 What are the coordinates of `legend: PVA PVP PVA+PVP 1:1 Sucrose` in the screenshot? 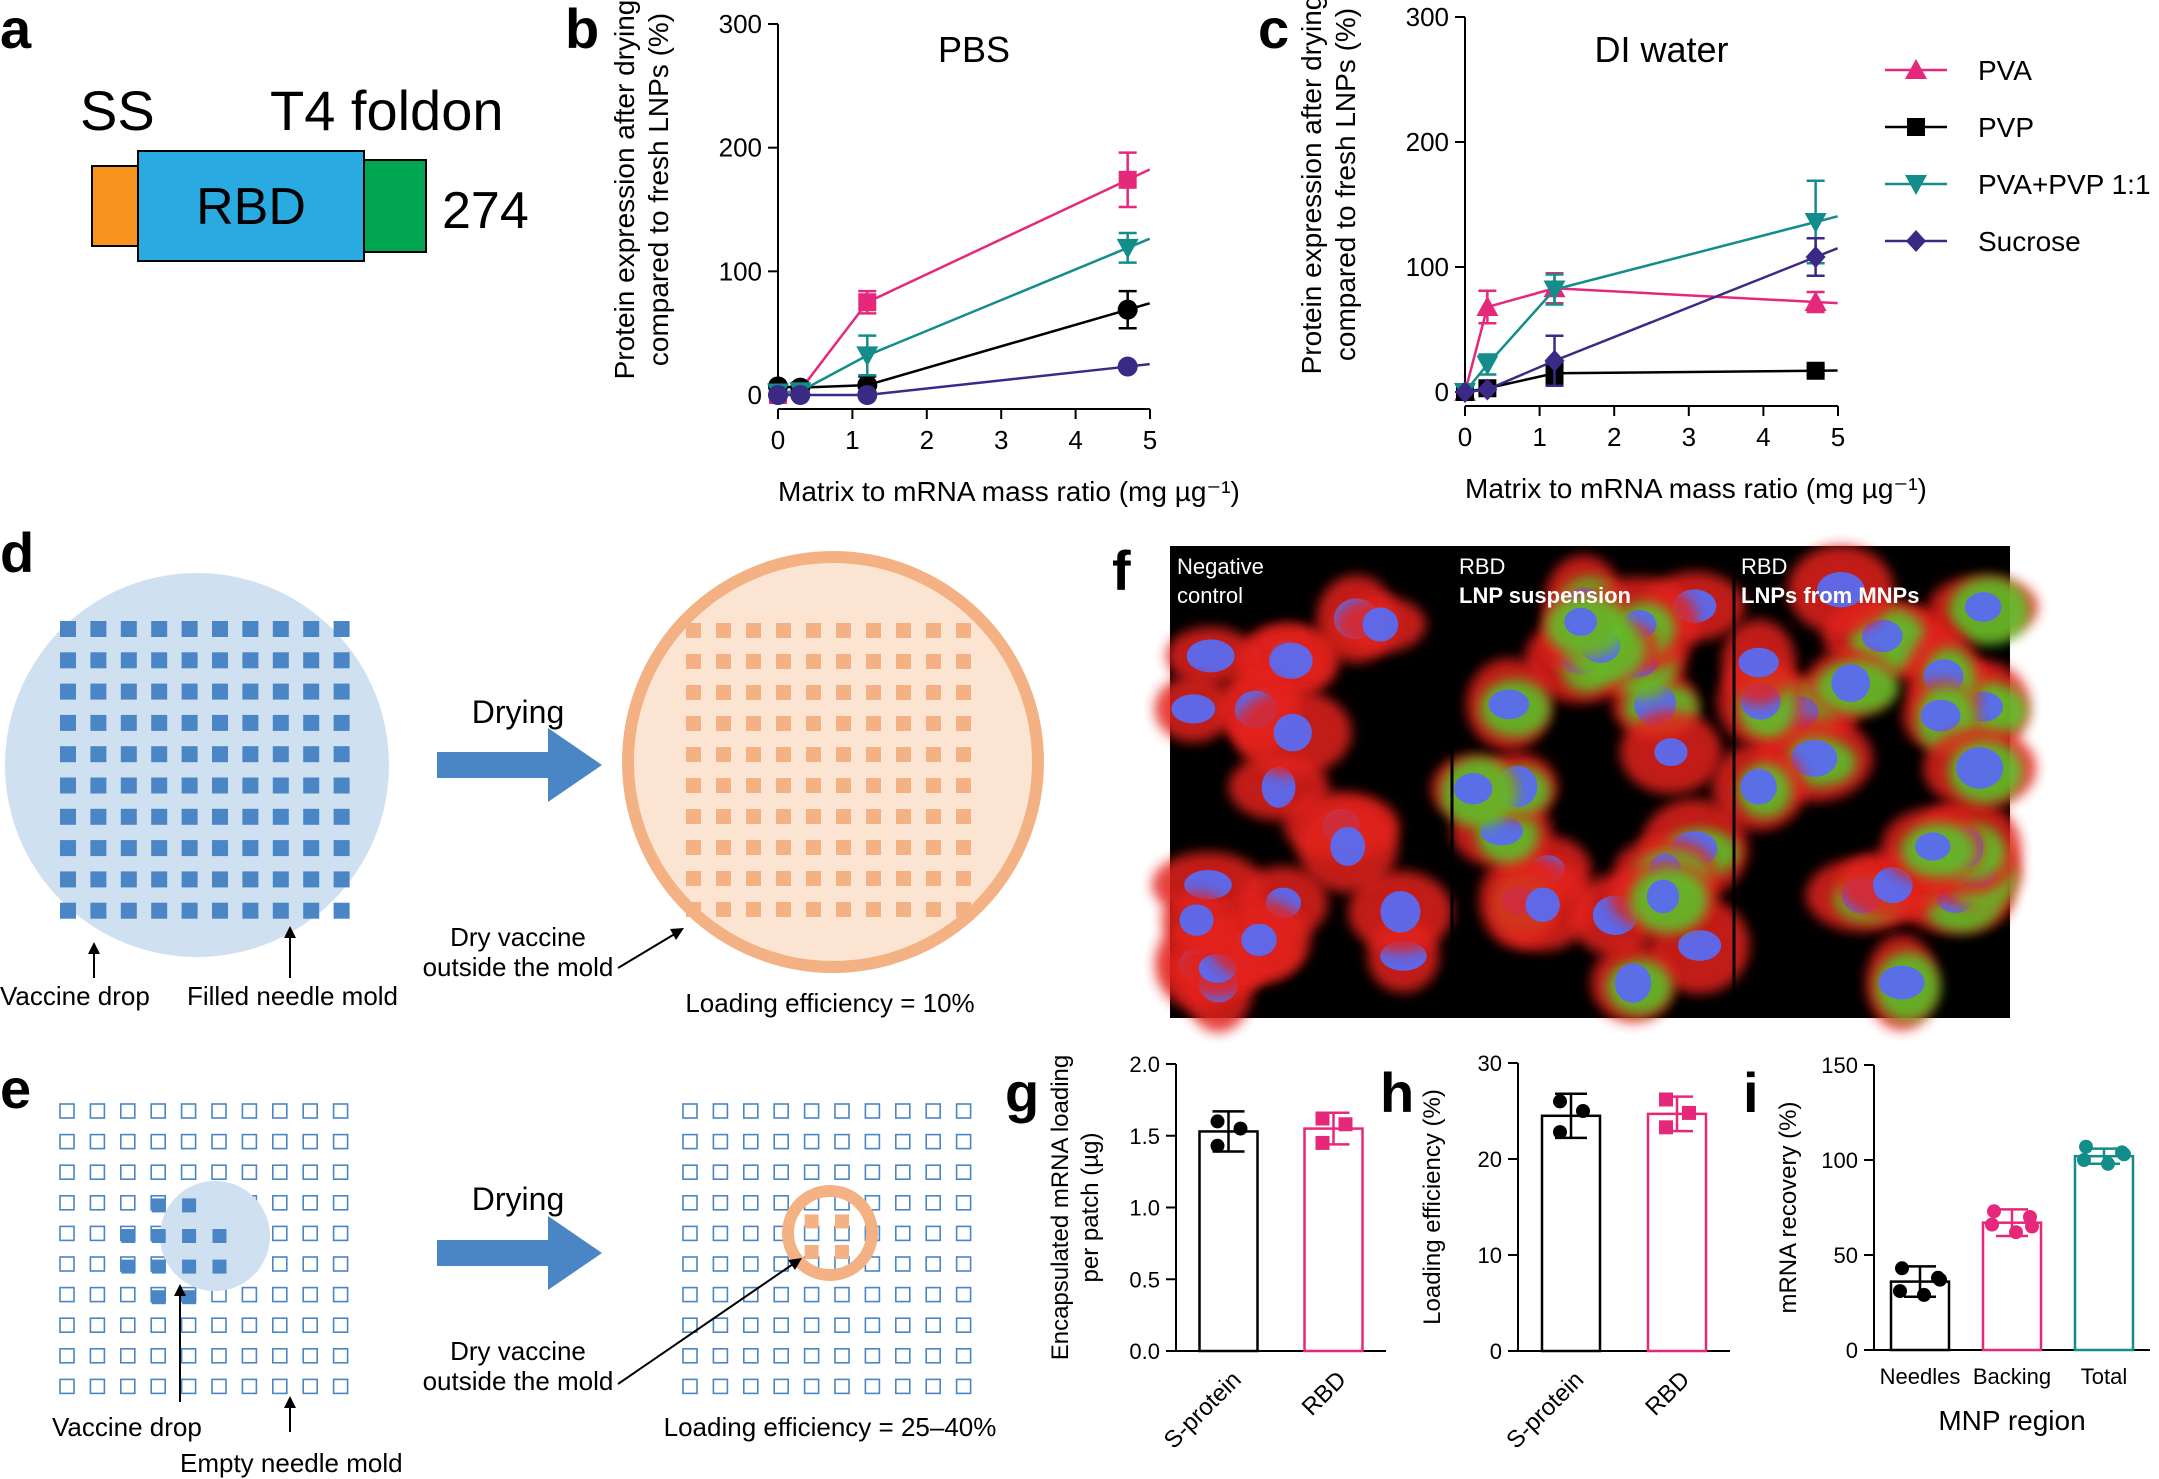 It's located at (2018, 156).